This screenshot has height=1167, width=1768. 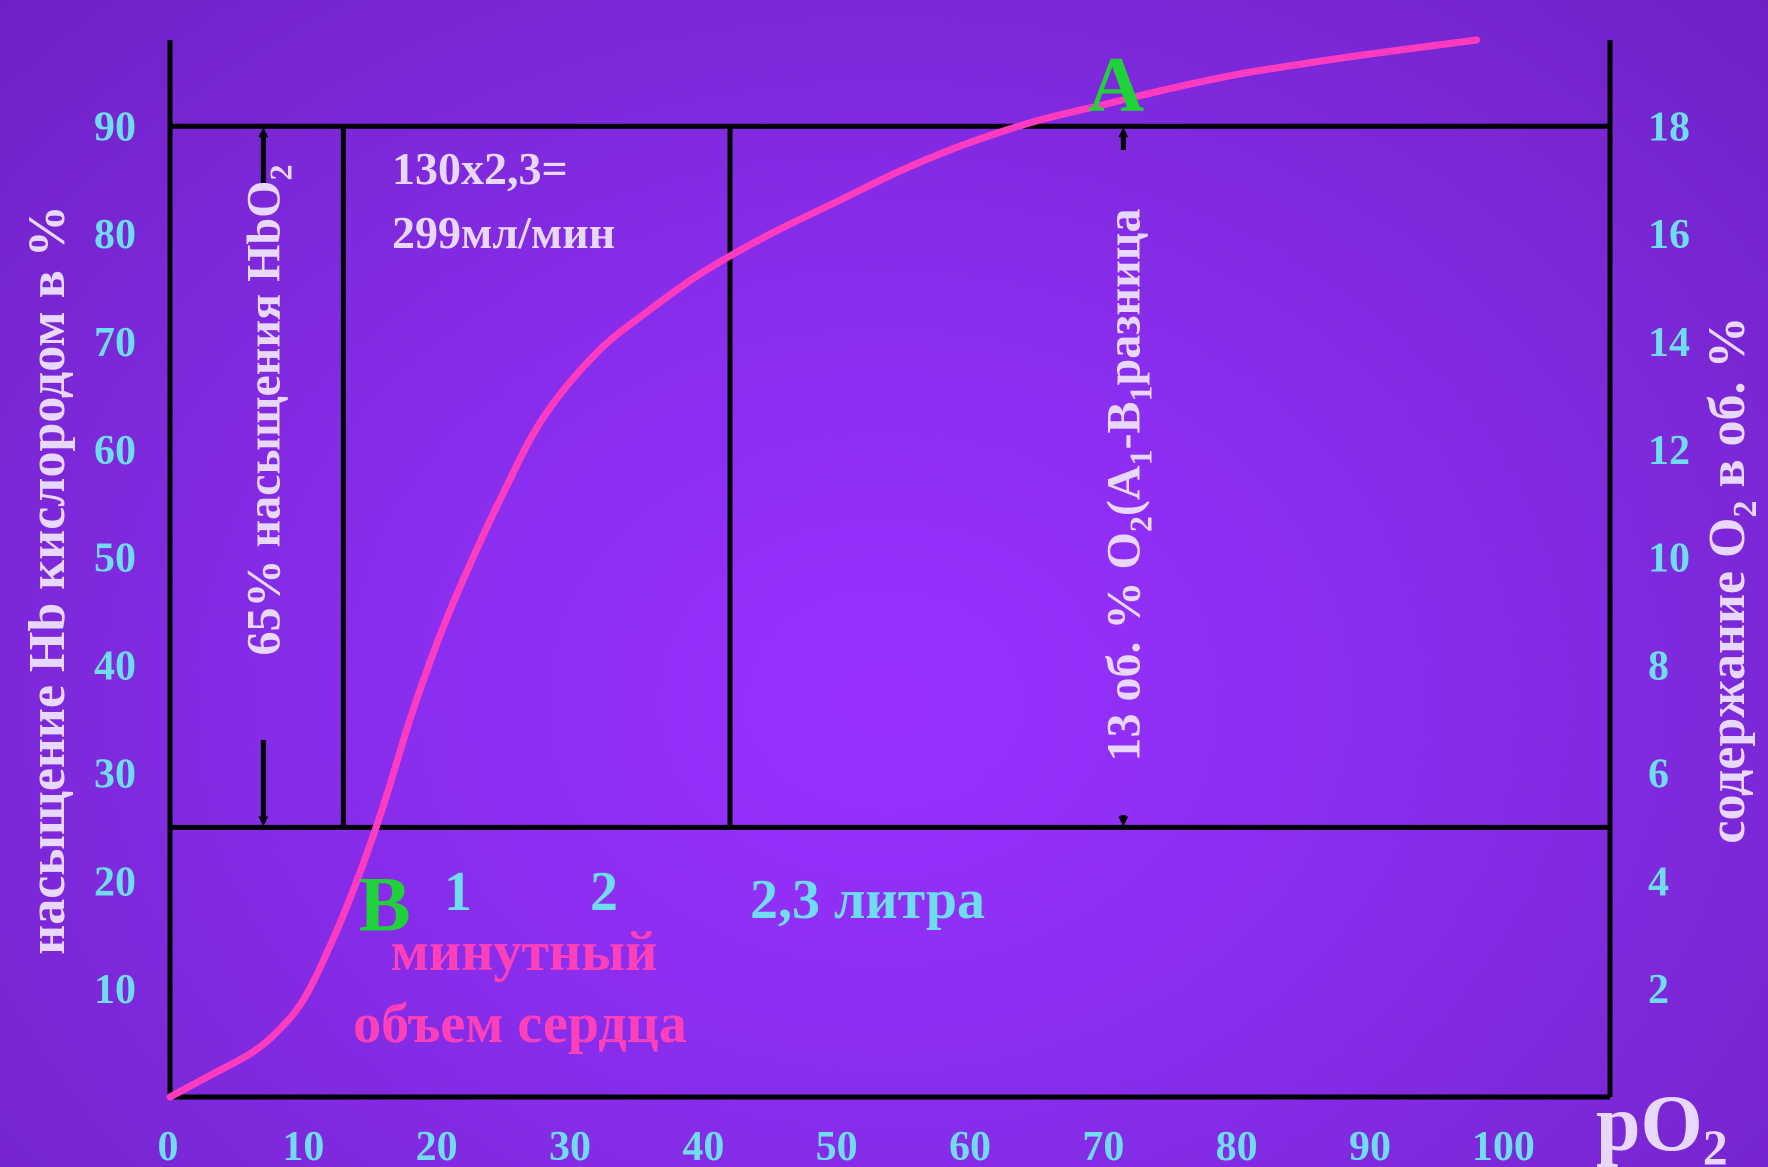 What do you see at coordinates (703, 1145) in the screenshot?
I see `x-tick-label: 40` at bounding box center [703, 1145].